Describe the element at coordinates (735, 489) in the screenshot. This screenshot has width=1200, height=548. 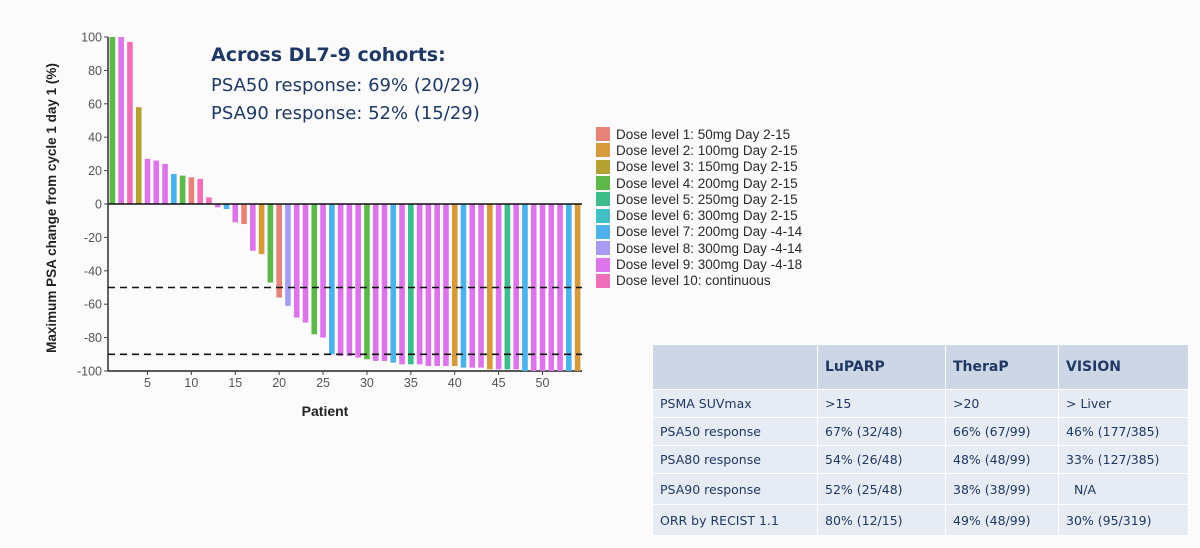
I see `table-cell: PSA90 response` at that location.